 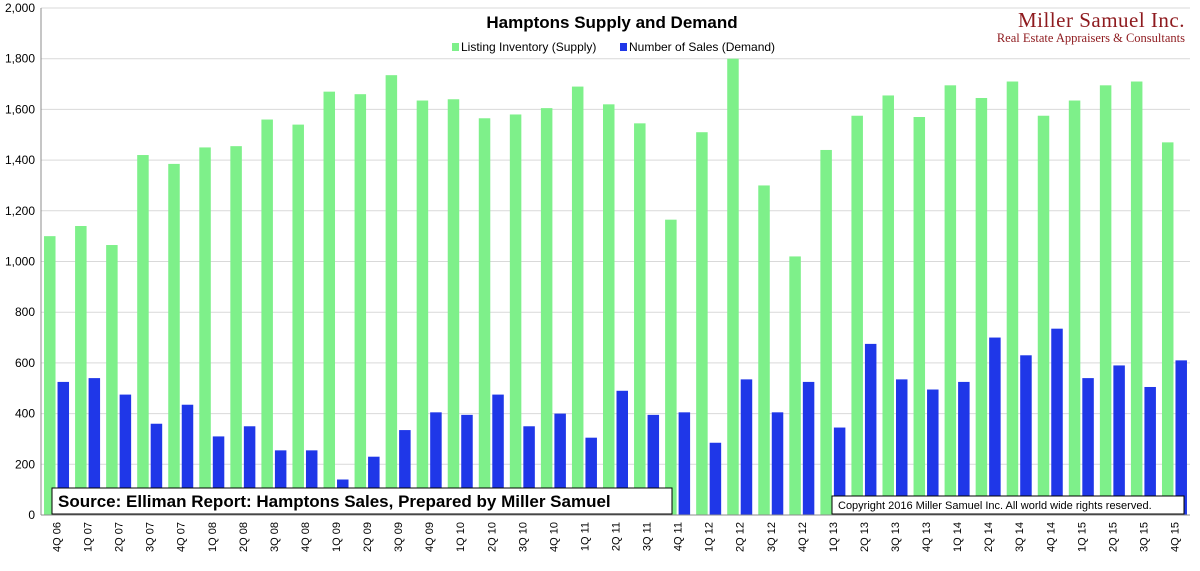 I want to click on x-tick-label: 2Q 15, so click(x=1113, y=537).